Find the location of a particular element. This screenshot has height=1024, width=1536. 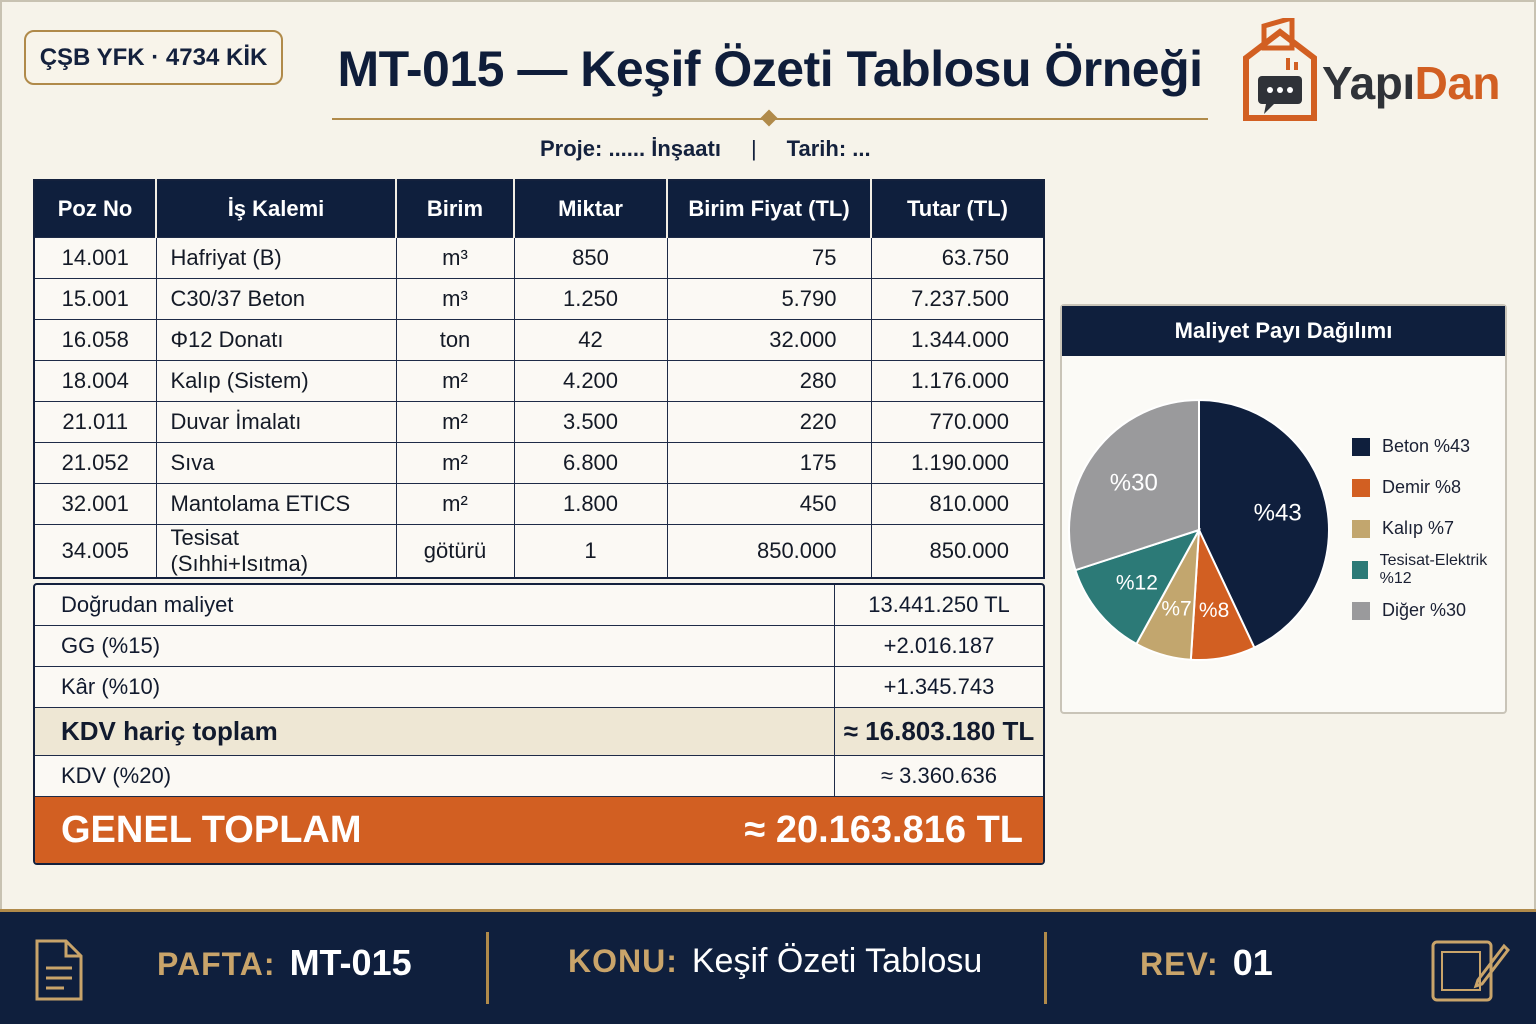

legend-label: Tesisat-Elektrik %12 is located at coordinates (1433, 569).